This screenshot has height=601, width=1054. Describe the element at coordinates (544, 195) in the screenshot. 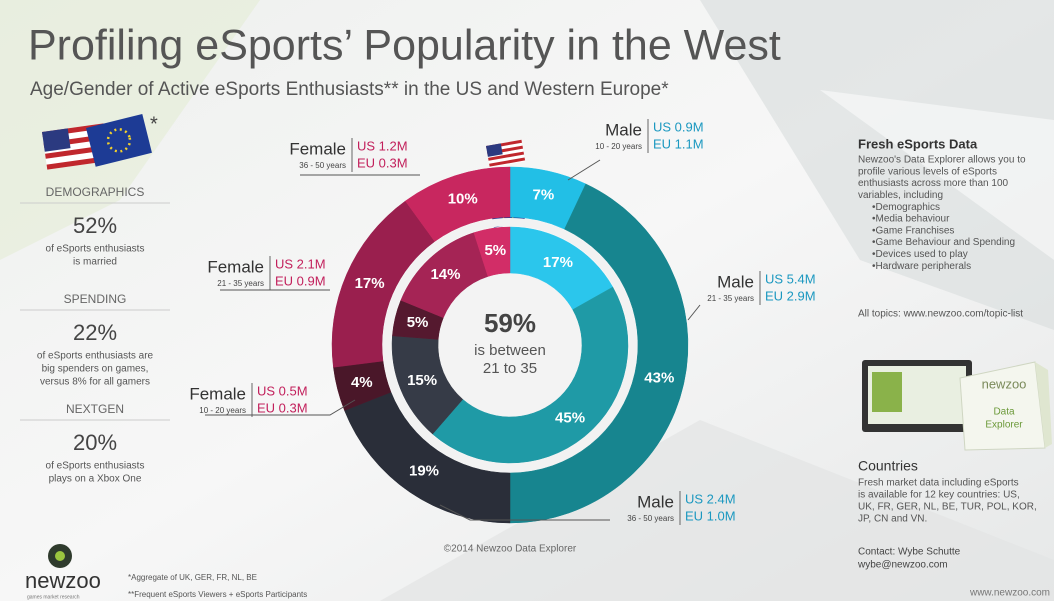

I see `segment-label: 7%` at that location.